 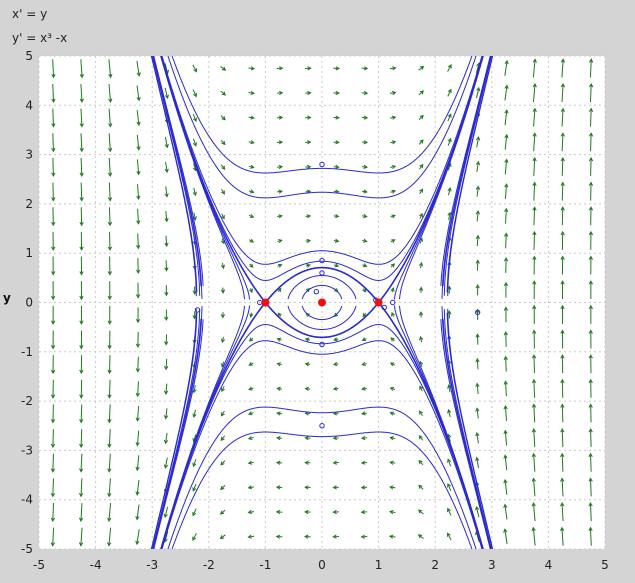 I want to click on y-tick-label: 1, so click(x=29, y=253).